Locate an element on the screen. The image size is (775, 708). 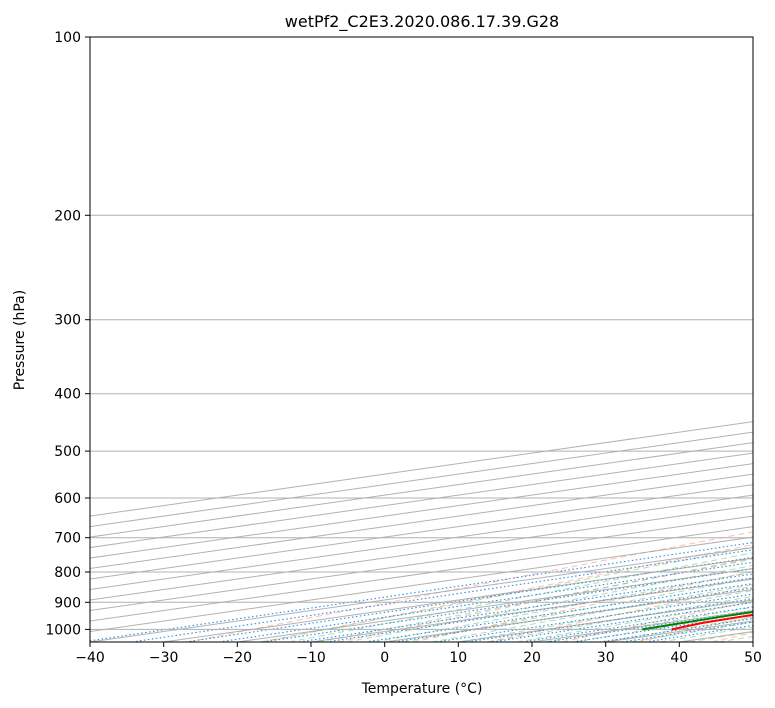
x-axis: −40 −30 −20 −10 0 10 20 30 40 50 is located at coordinates (418, 654).